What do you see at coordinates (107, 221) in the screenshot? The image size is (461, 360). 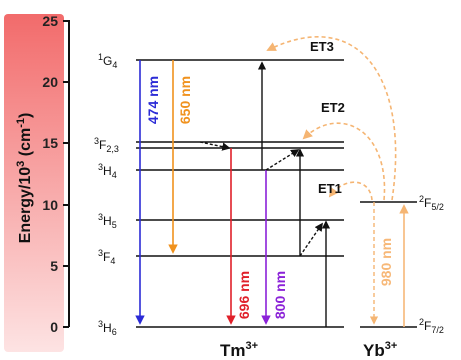 I see `level-label-3H5: 3H5` at bounding box center [107, 221].